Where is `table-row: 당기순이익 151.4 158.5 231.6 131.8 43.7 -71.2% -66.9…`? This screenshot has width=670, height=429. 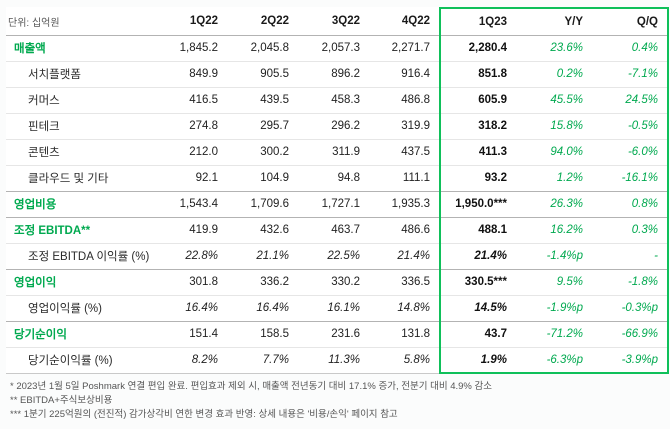 table-row: 당기순이익 151.4 158.5 231.6 131.8 43.7 -71.2% -66.9… is located at coordinates (337, 334).